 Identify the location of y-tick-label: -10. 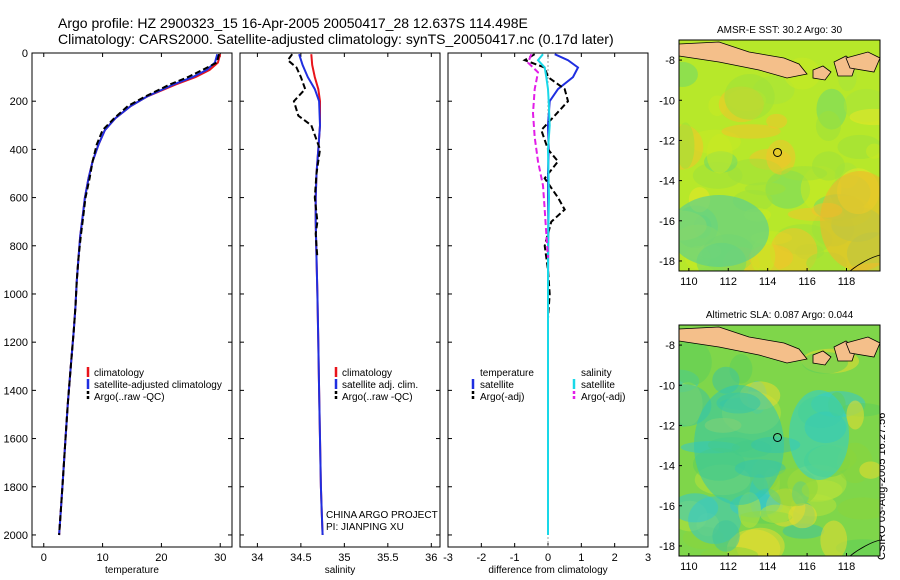
(667, 101).